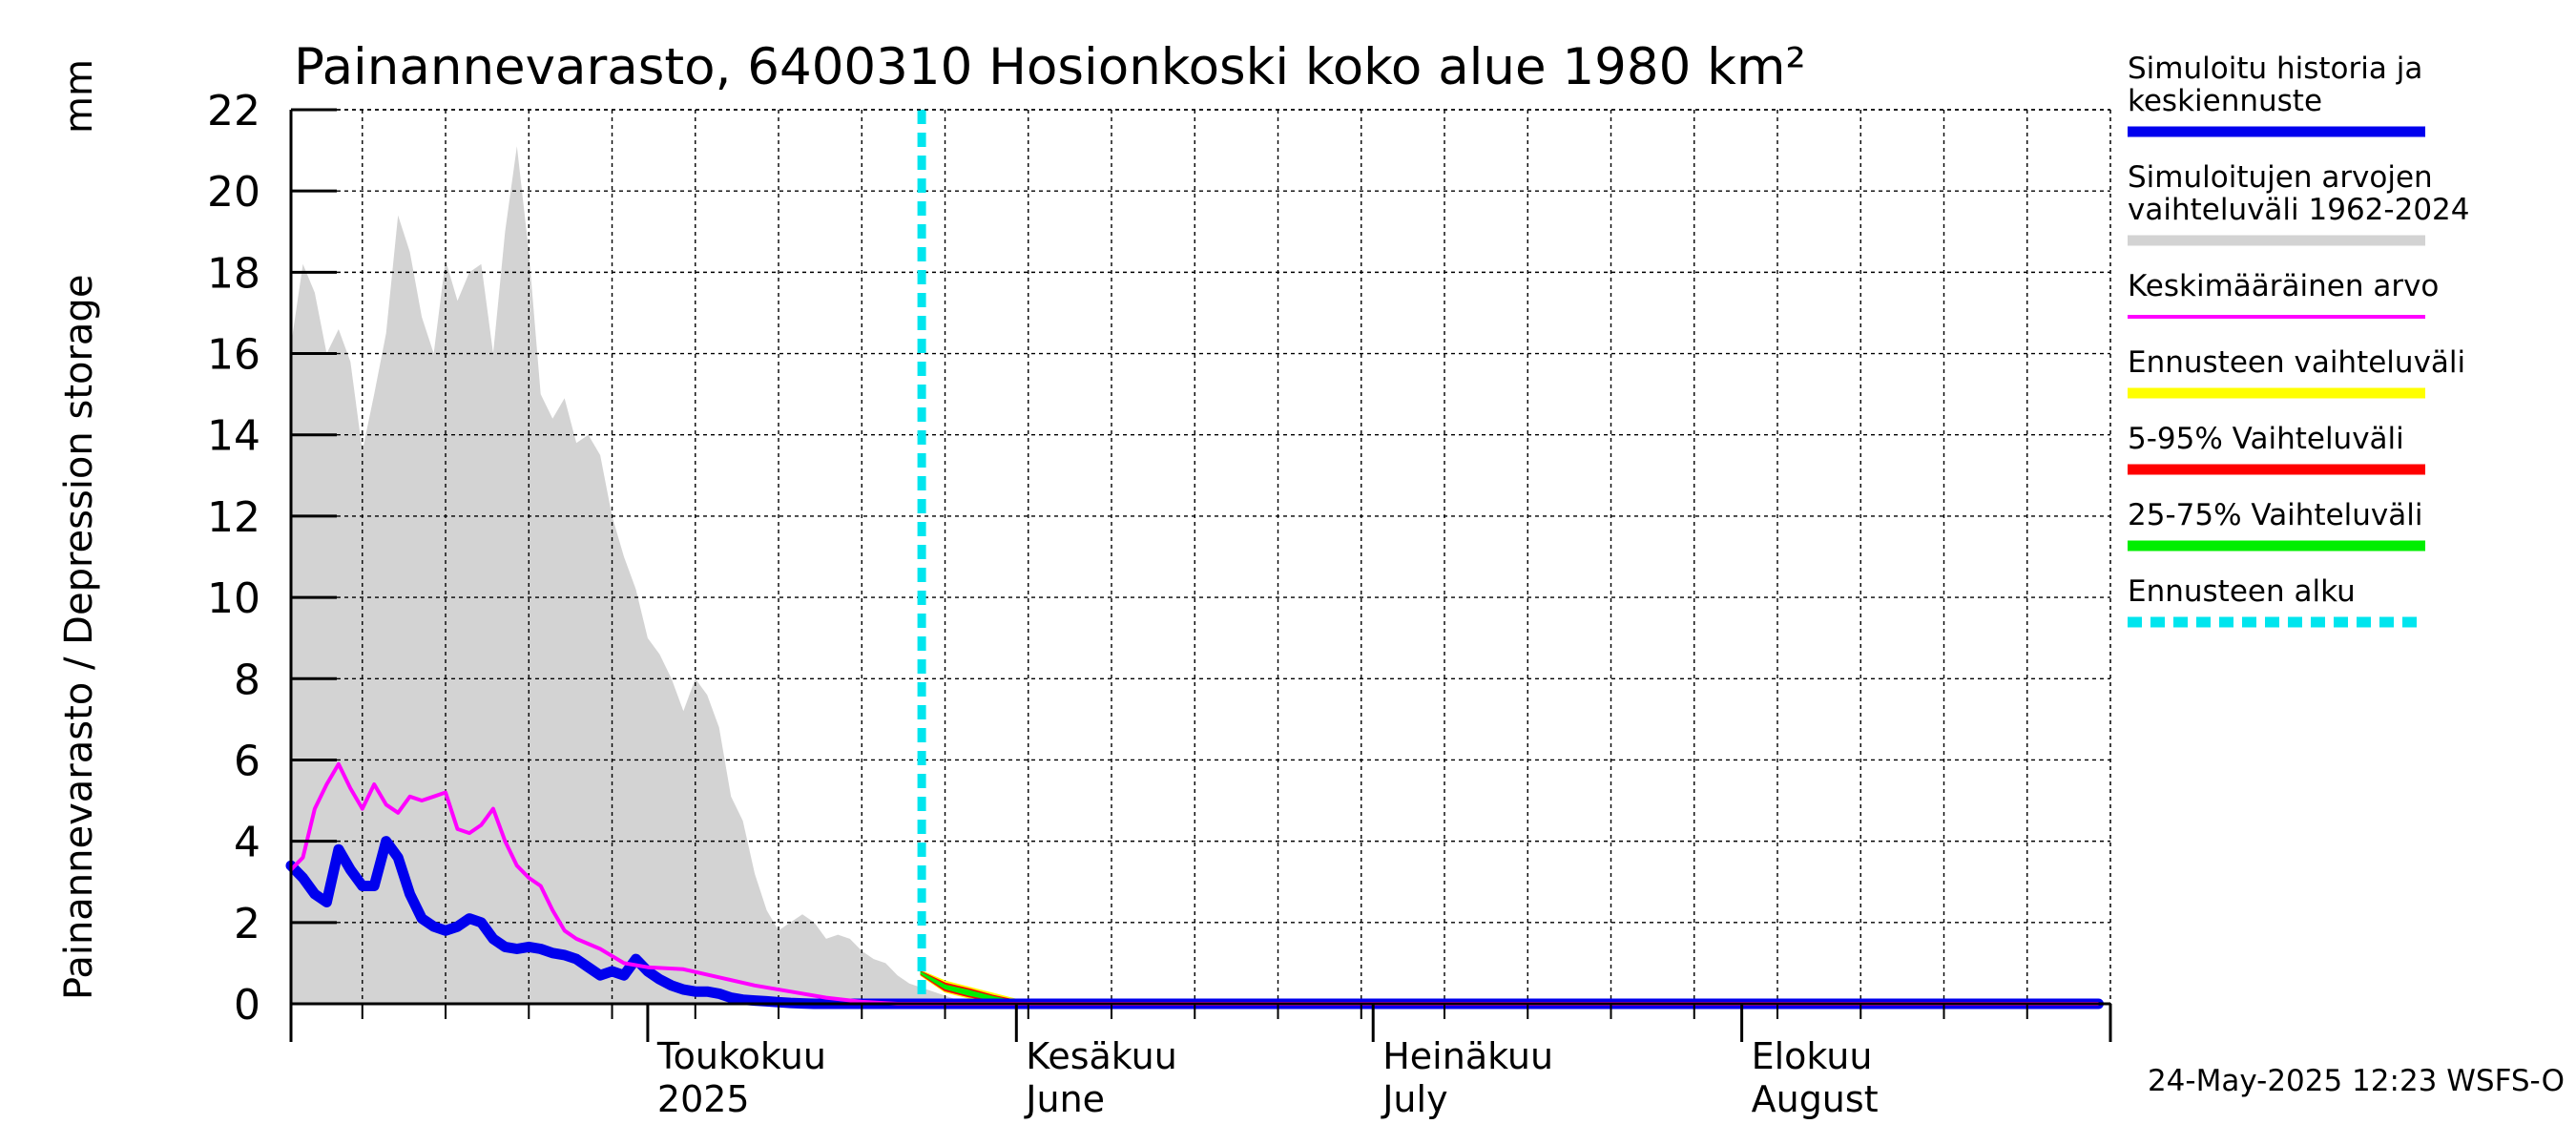 The image size is (2576, 1145). I want to click on y-tick-label: 18, so click(233, 273).